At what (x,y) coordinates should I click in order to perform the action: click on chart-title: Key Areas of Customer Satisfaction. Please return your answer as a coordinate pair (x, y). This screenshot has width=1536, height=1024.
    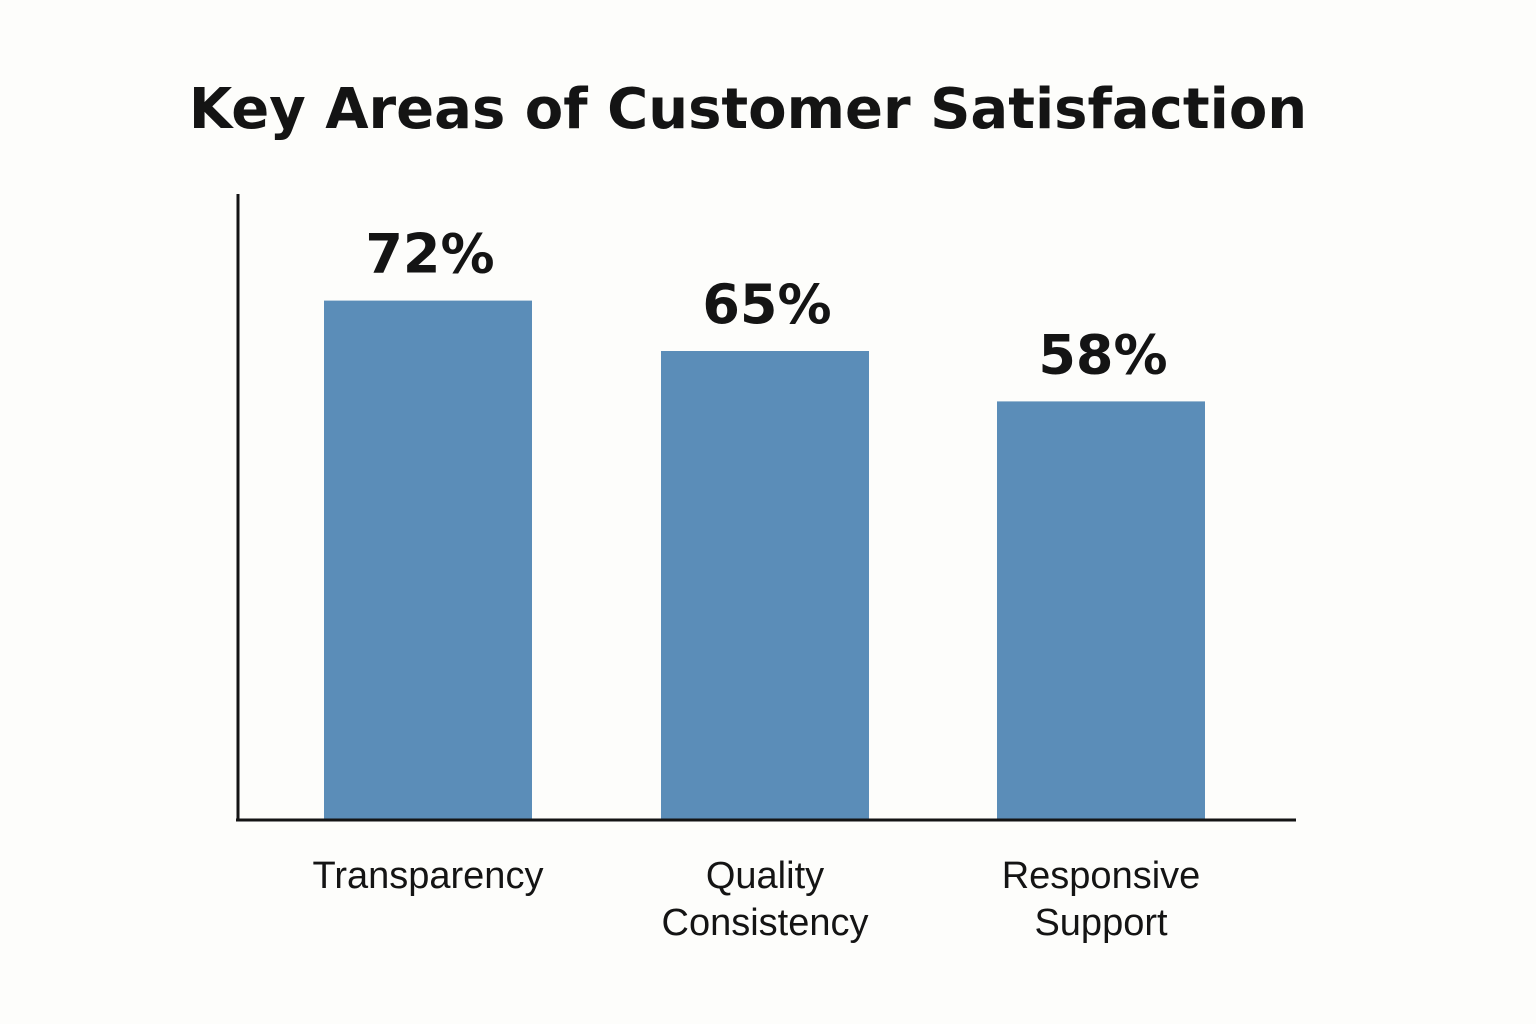
    Looking at the image, I should click on (748, 109).